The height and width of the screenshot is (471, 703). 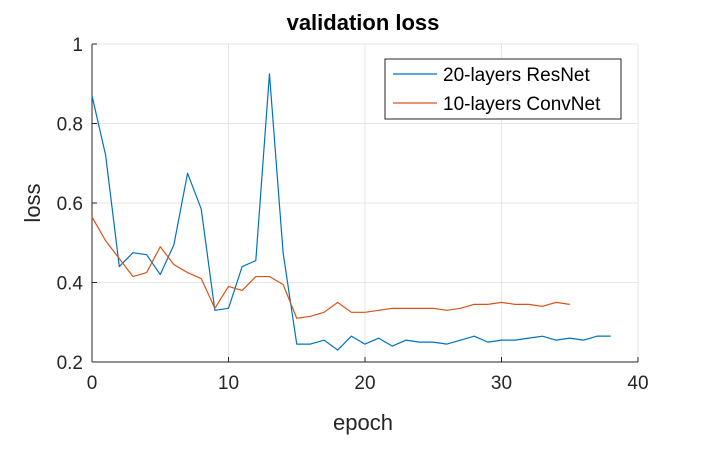 I want to click on x-tick-labels: 0 10 20 30 40, so click(x=368, y=383).